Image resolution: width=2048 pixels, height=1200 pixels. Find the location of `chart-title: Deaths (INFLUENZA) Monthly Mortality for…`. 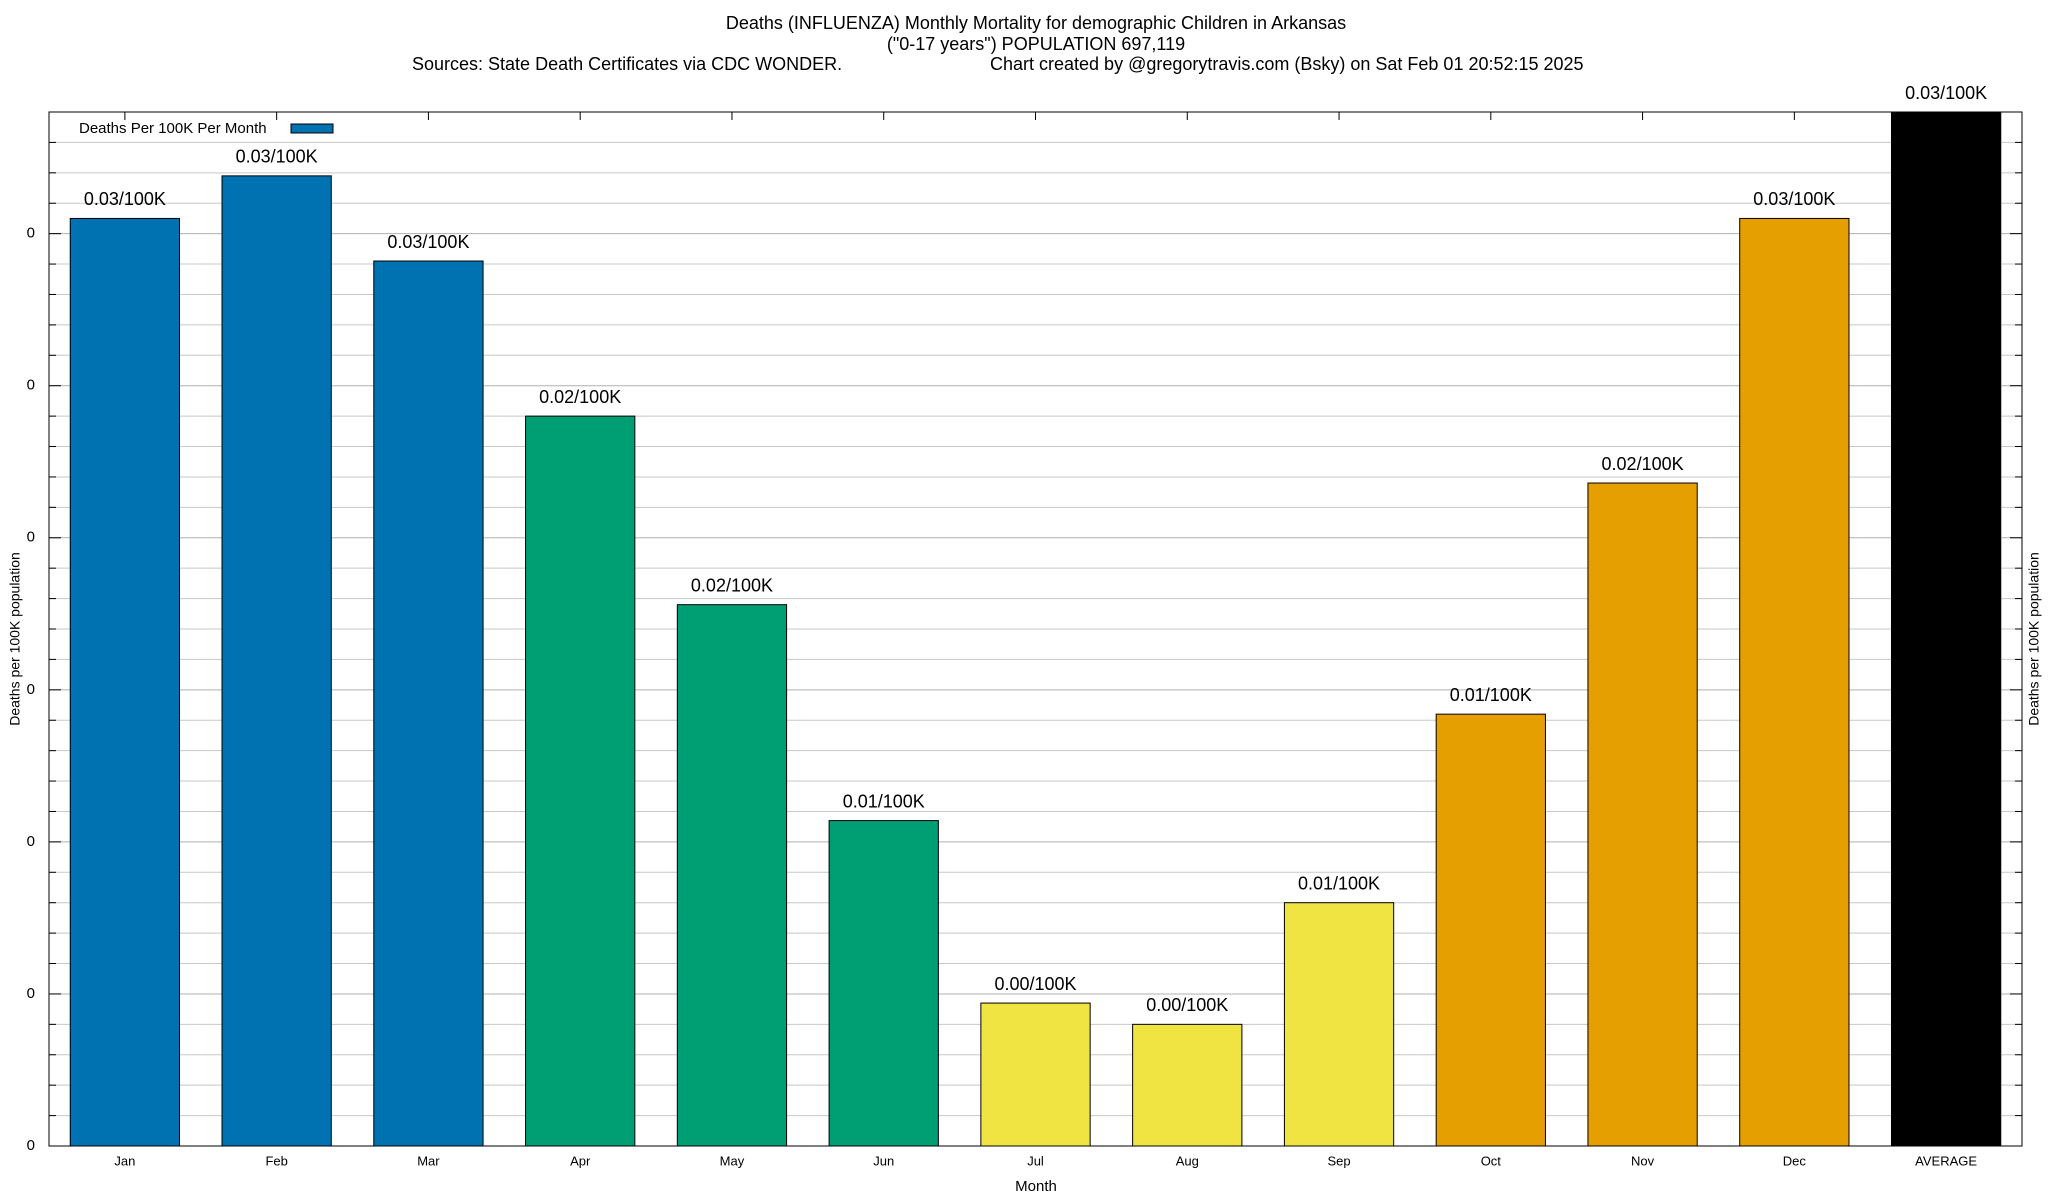

chart-title: Deaths (INFLUENZA) Monthly Mortality for… is located at coordinates (1036, 23).